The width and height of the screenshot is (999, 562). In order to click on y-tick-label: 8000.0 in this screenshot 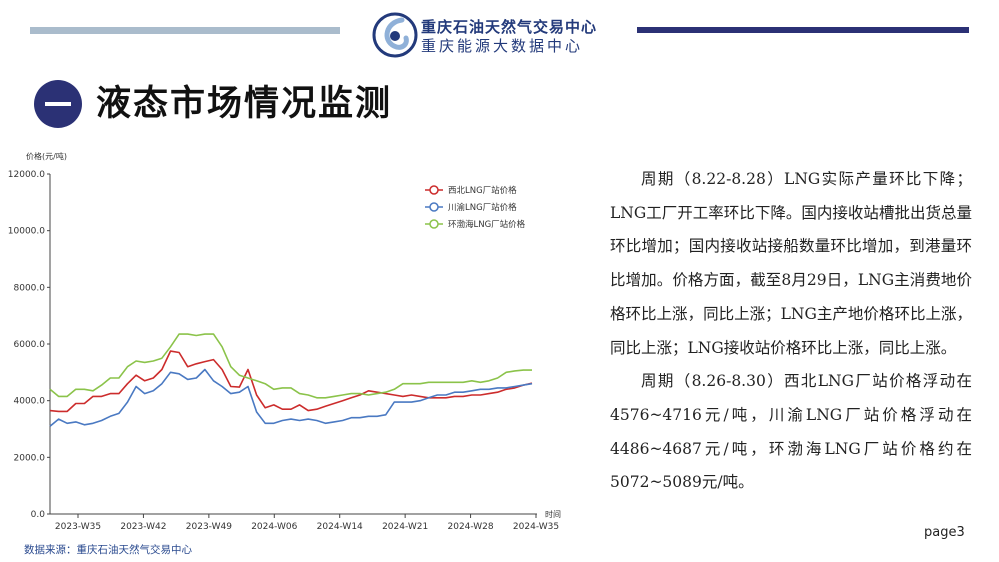, I will do `click(30, 288)`.